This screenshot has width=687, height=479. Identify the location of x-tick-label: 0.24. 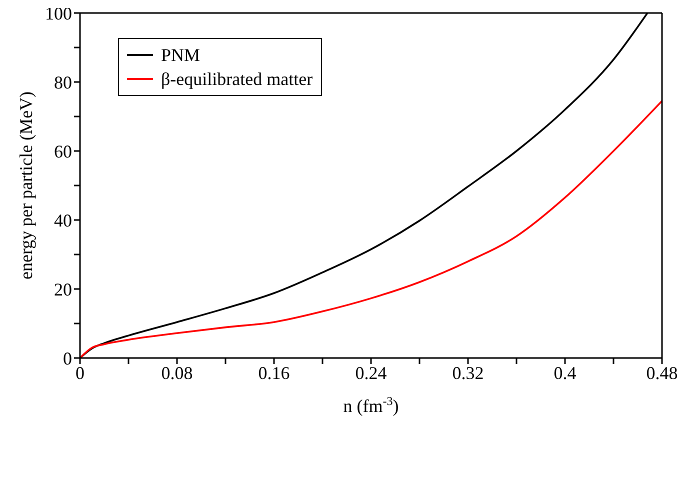
(371, 372).